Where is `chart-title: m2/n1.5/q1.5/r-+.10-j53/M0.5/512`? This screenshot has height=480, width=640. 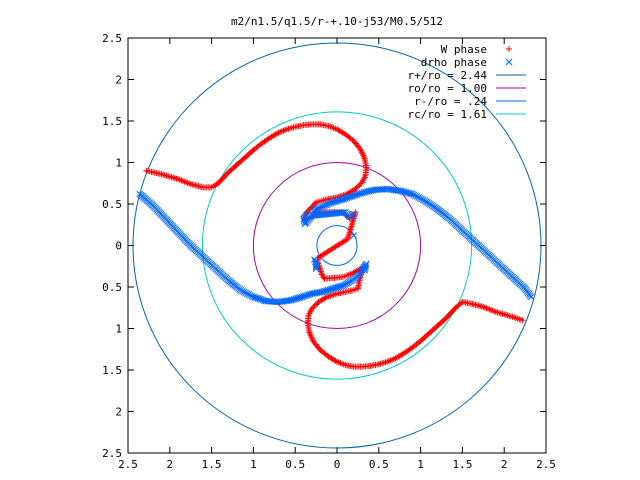 chart-title: m2/n1.5/q1.5/r-+.10-j53/M0.5/512 is located at coordinates (337, 21).